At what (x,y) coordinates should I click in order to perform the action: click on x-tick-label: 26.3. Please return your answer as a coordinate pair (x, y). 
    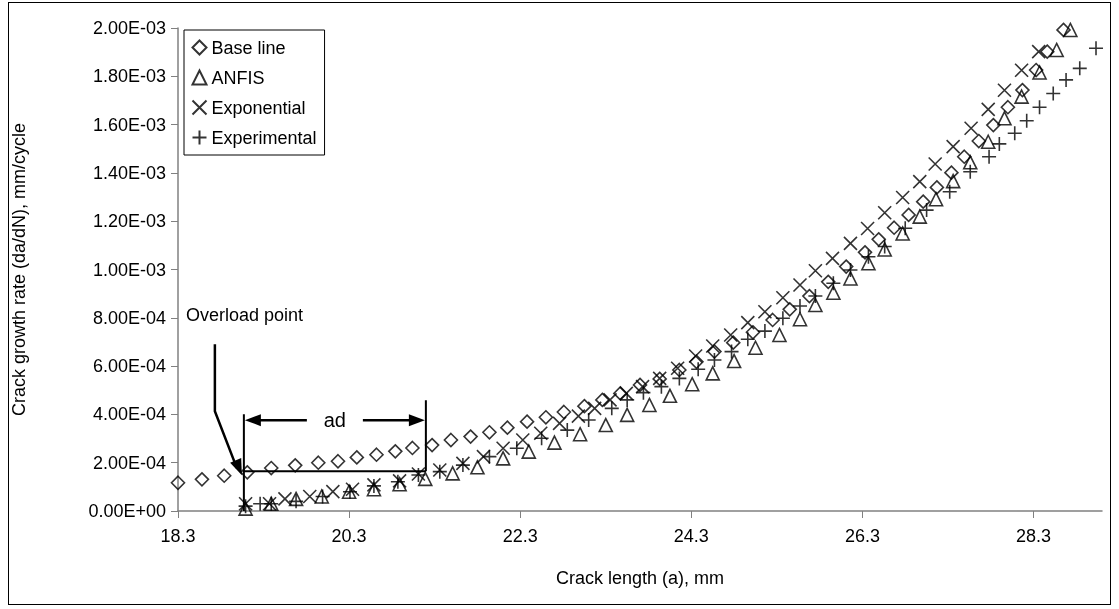
    Looking at the image, I should click on (862, 536).